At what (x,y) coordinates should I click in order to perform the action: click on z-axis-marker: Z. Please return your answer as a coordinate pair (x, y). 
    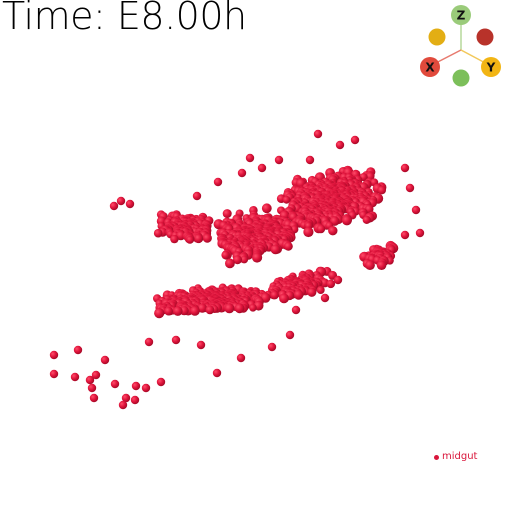
    Looking at the image, I should click on (461, 15).